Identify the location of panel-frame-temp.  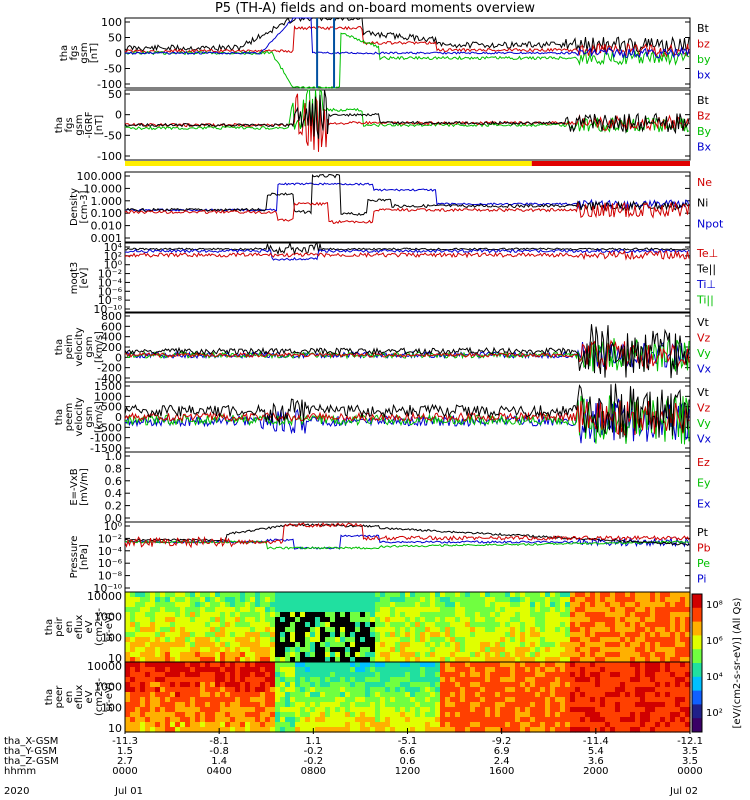
(407, 278).